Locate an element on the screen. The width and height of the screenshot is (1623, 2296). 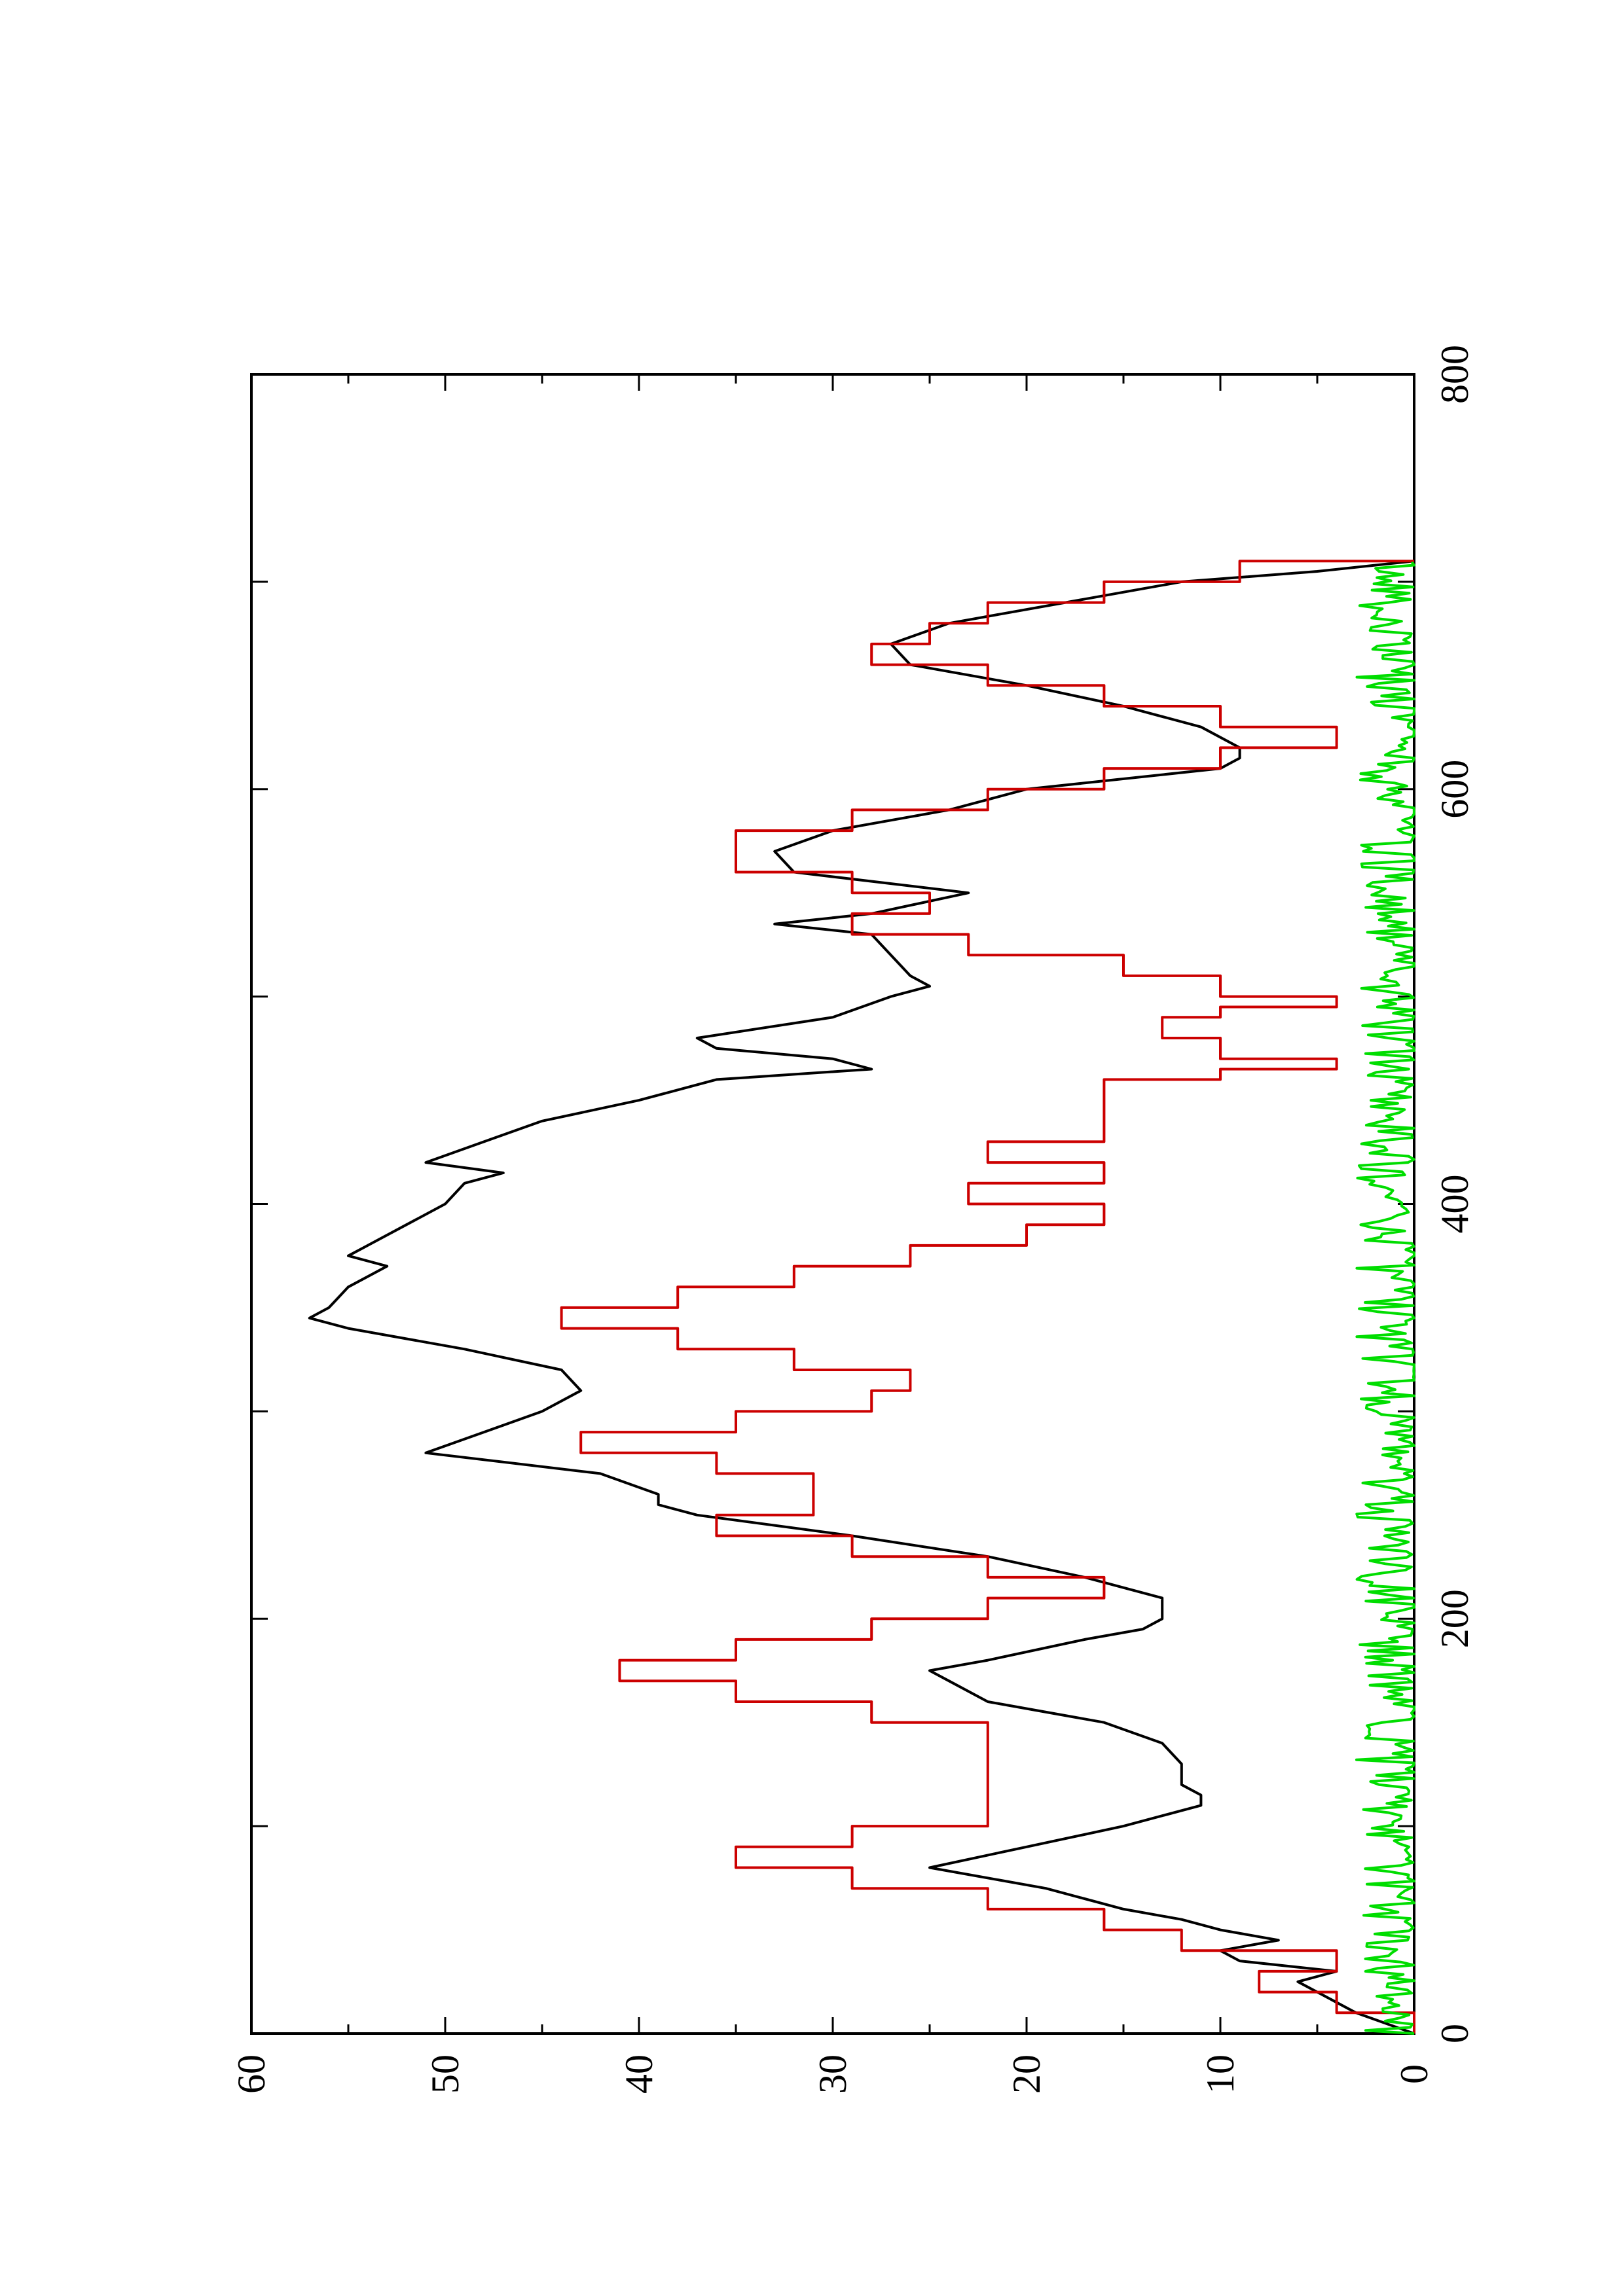
y-tick-label: 60 is located at coordinates (251, 2074).